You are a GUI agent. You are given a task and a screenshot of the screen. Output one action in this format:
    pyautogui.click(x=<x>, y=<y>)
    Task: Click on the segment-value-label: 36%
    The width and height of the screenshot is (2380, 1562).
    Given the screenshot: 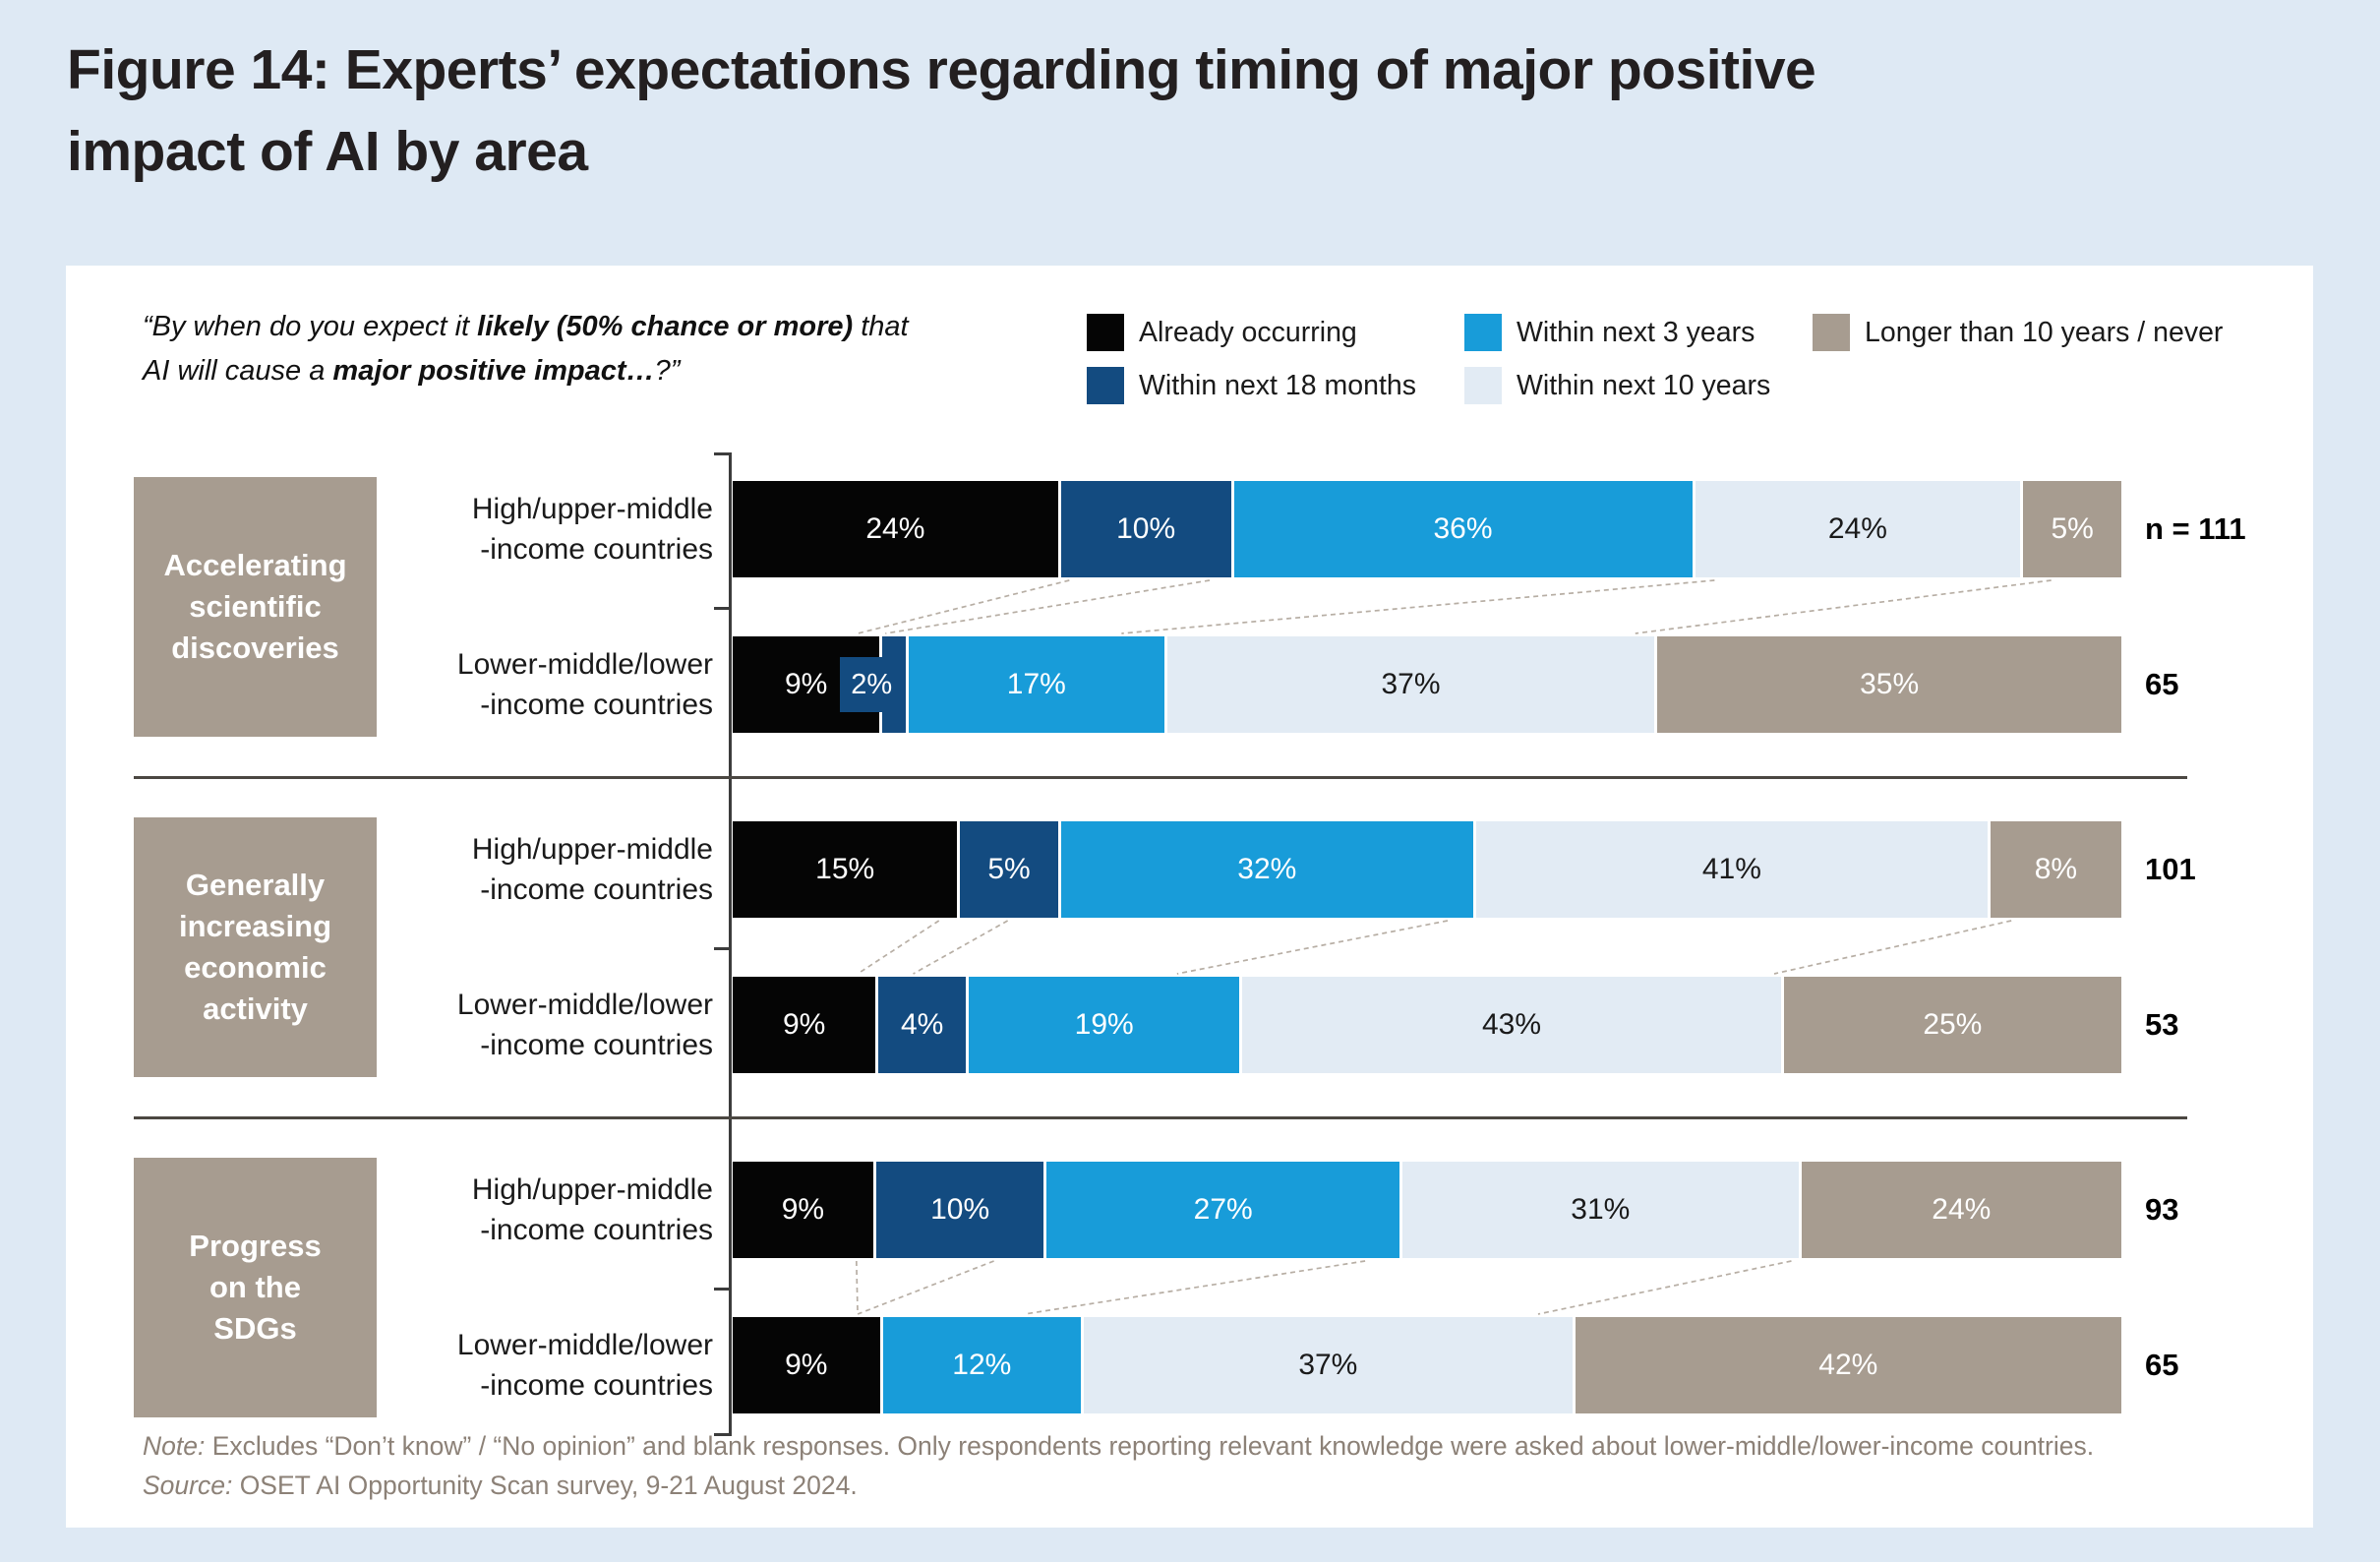 What is the action you would take?
    pyautogui.click(x=1463, y=528)
    